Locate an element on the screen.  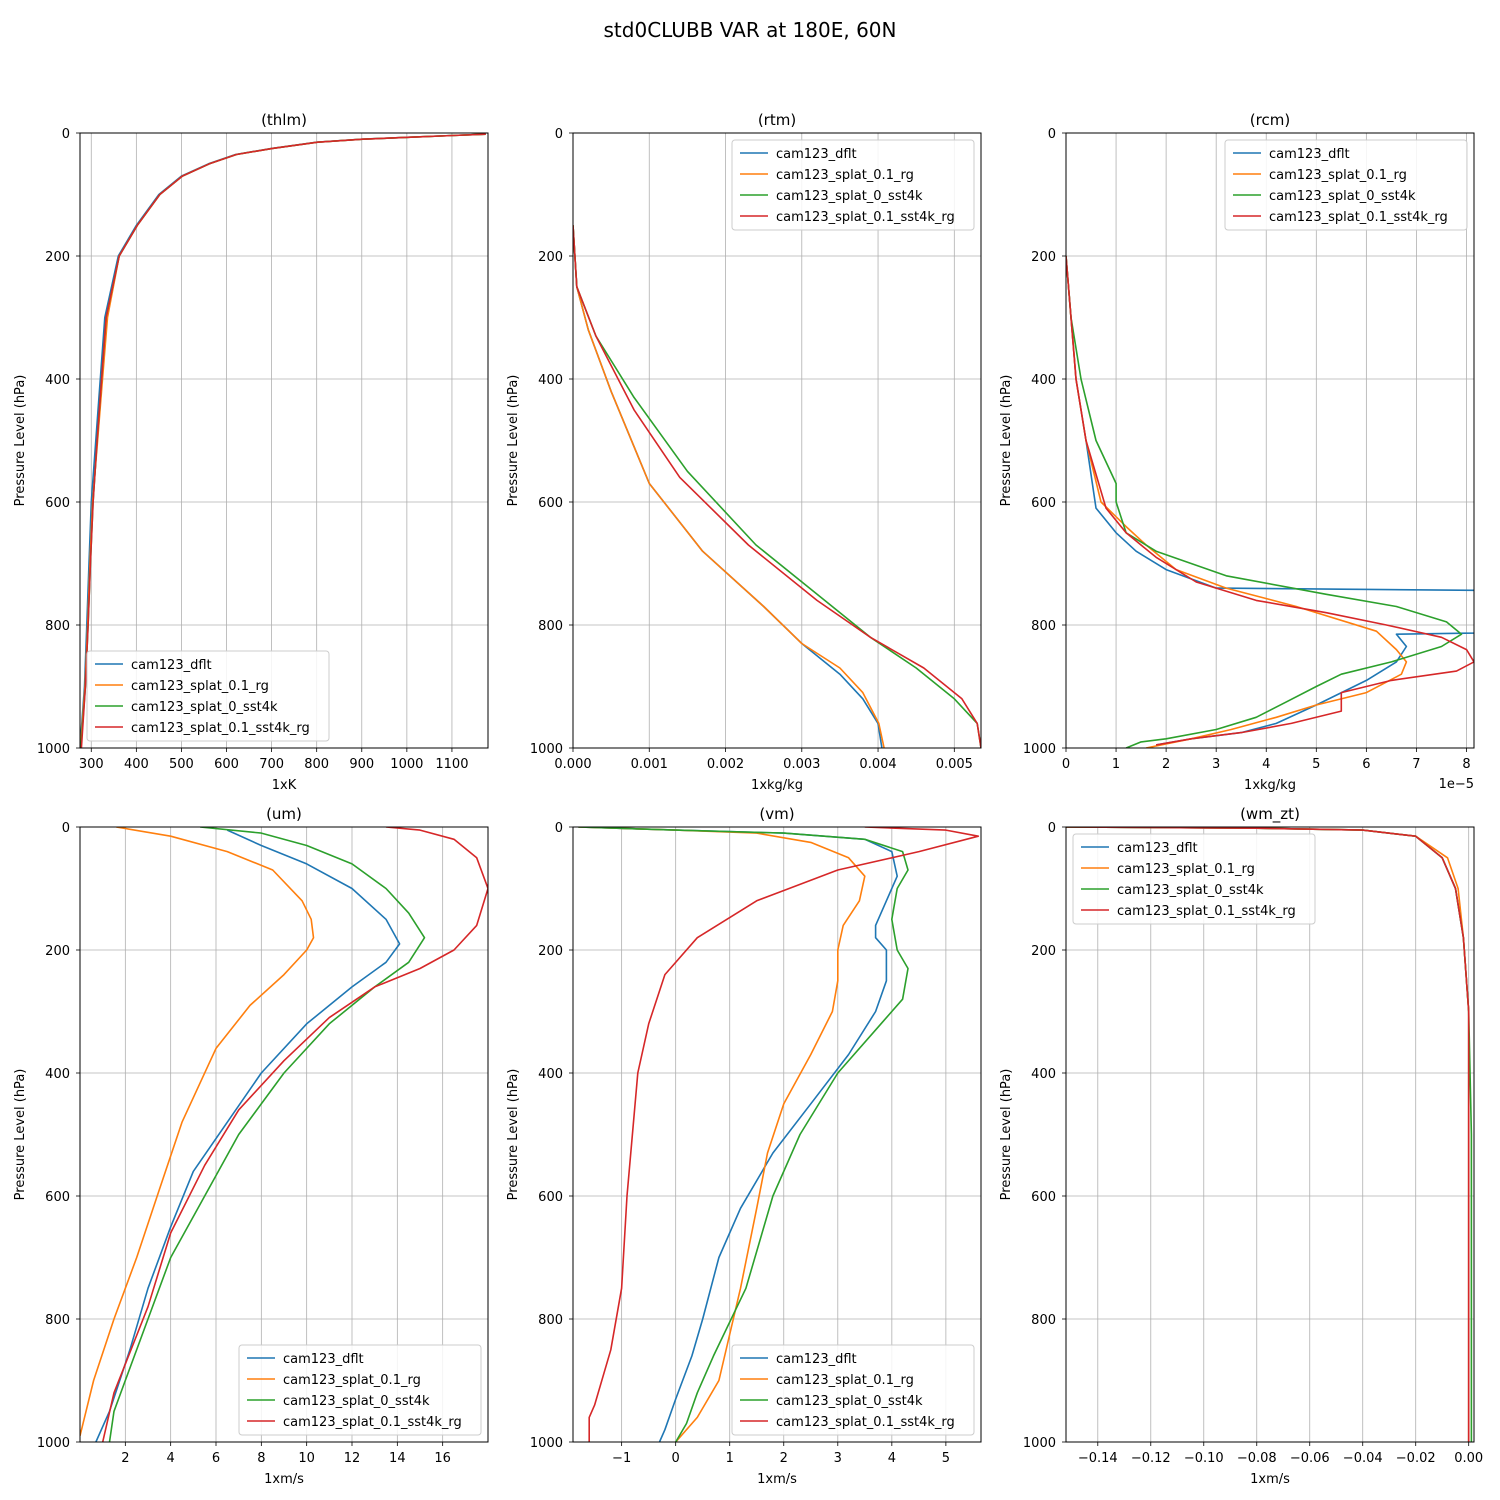
x-tick-label: 400 is located at coordinates (136, 764).